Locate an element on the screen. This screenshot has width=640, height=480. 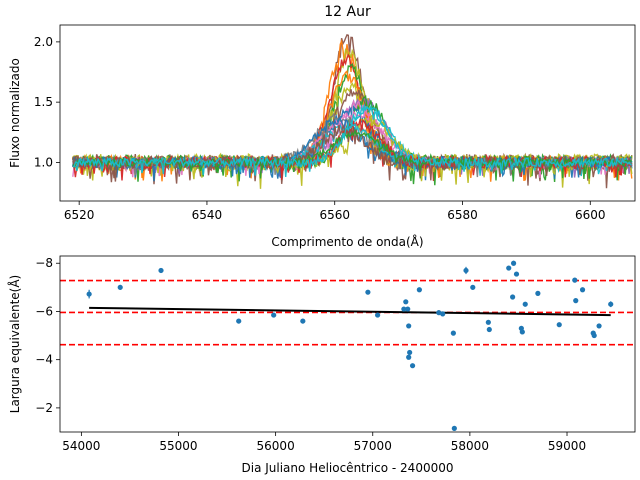
spectrum-y-ticks: 1.0 1.5 2.0 is located at coordinates (47, 102).